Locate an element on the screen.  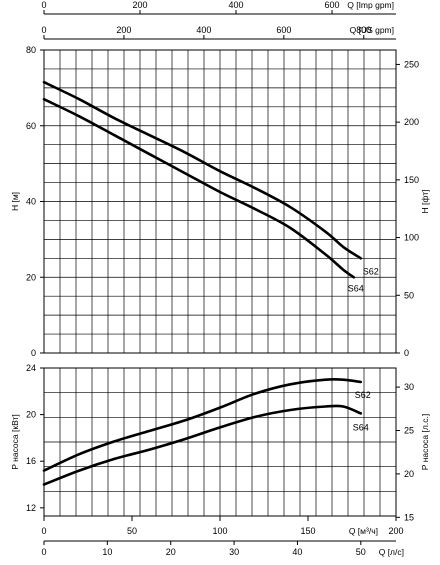
head-curve-label-s62: S62 is located at coordinates (371, 271).